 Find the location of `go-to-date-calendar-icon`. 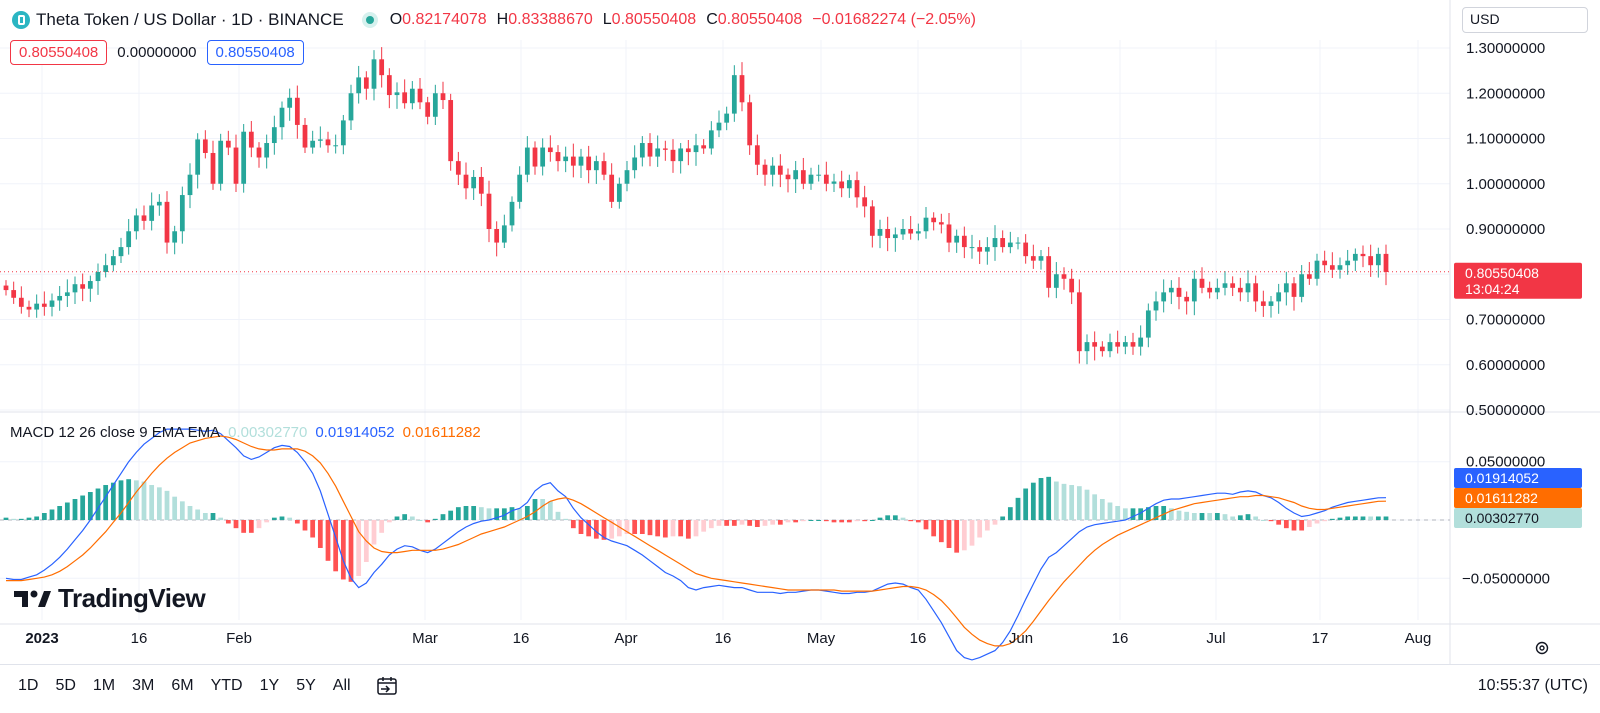

go-to-date-calendar-icon is located at coordinates (387, 686).